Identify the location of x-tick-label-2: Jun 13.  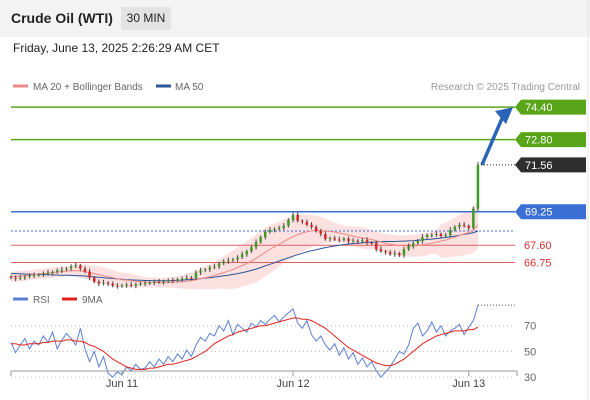
(468, 384).